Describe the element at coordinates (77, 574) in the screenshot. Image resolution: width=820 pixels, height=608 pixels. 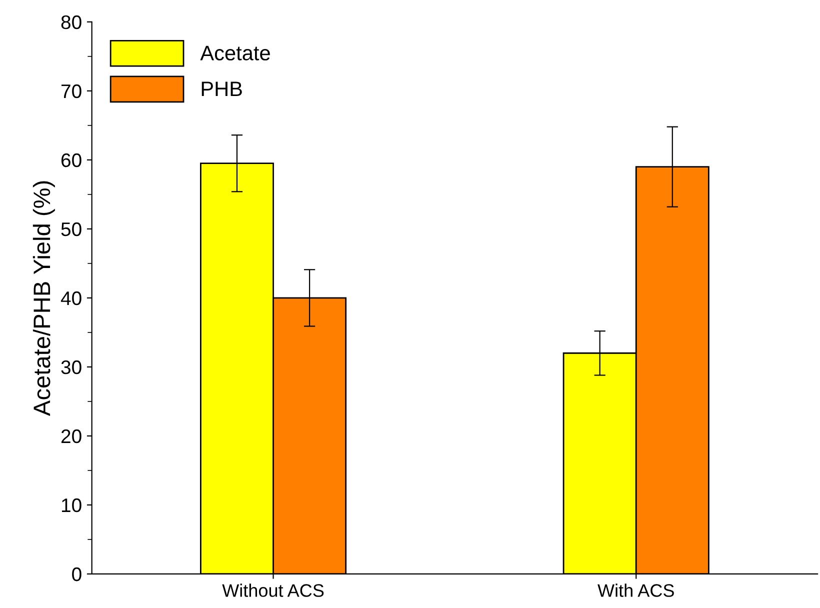
I see `y-tick-label: 0` at that location.